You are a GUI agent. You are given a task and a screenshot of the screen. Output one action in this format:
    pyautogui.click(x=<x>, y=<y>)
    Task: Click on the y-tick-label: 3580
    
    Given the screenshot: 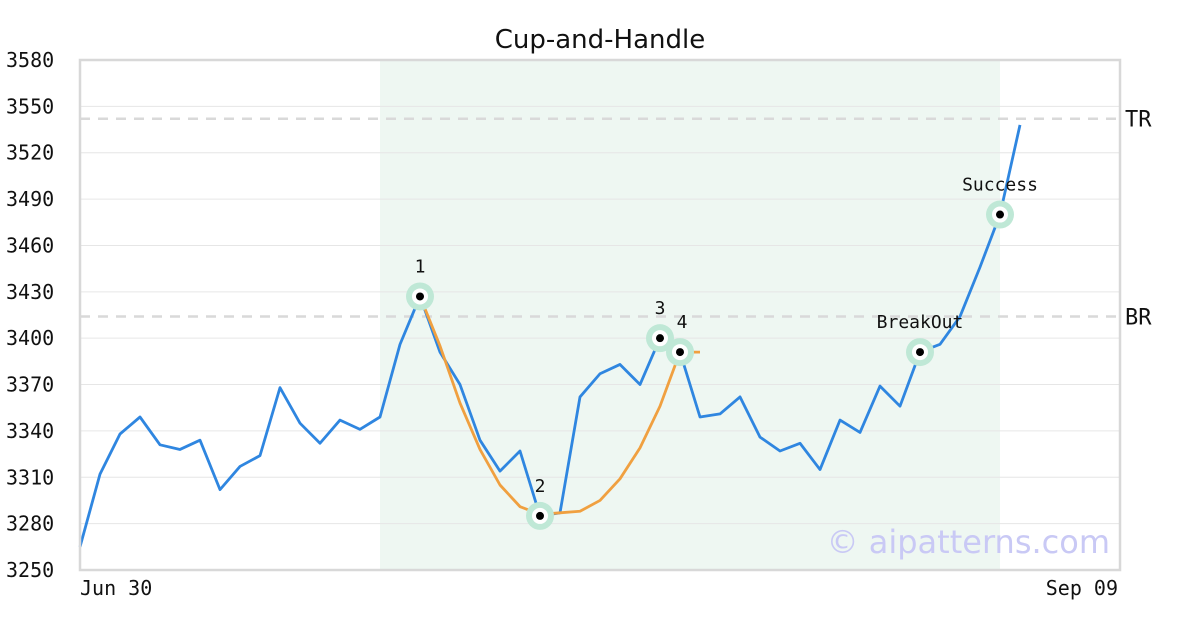 What is the action you would take?
    pyautogui.click(x=30, y=60)
    